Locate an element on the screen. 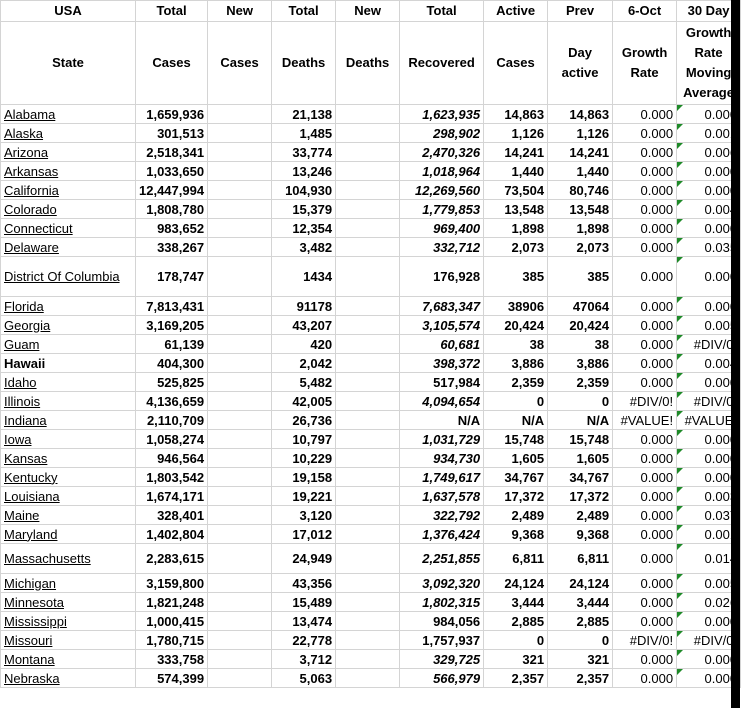  state-link: Iowa is located at coordinates (18, 439).